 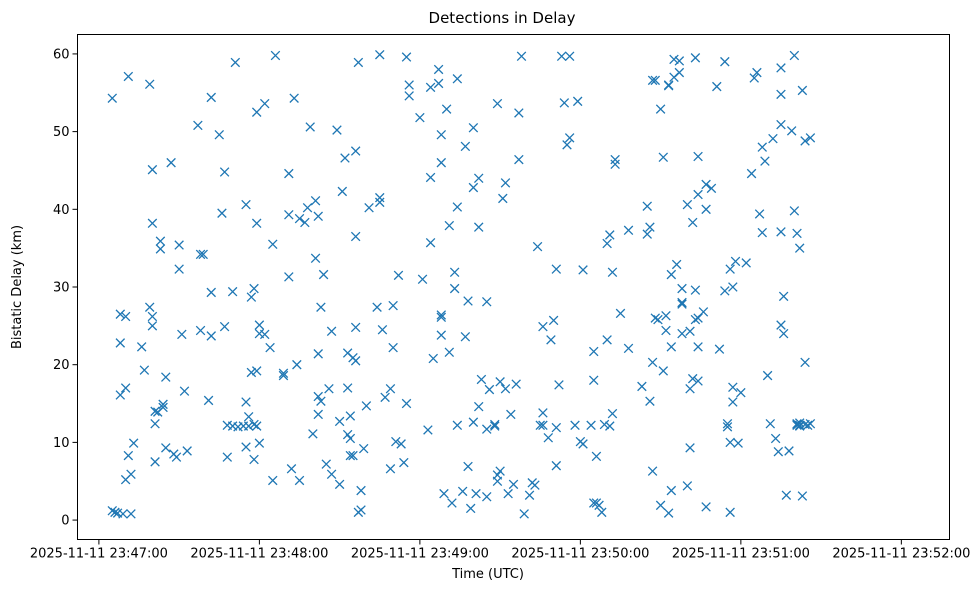 What do you see at coordinates (420, 554) in the screenshot?
I see `x-tick-label: 2025-11-11 23:49:00` at bounding box center [420, 554].